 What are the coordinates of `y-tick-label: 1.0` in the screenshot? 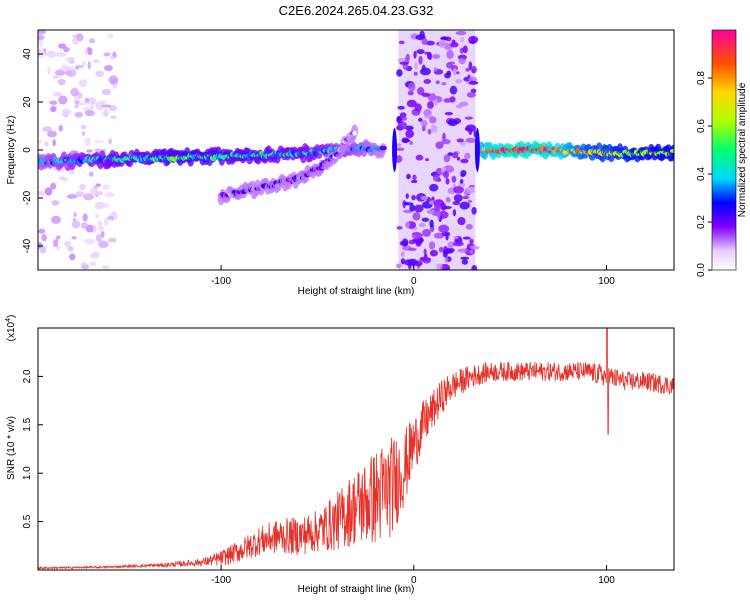 It's located at (27, 473).